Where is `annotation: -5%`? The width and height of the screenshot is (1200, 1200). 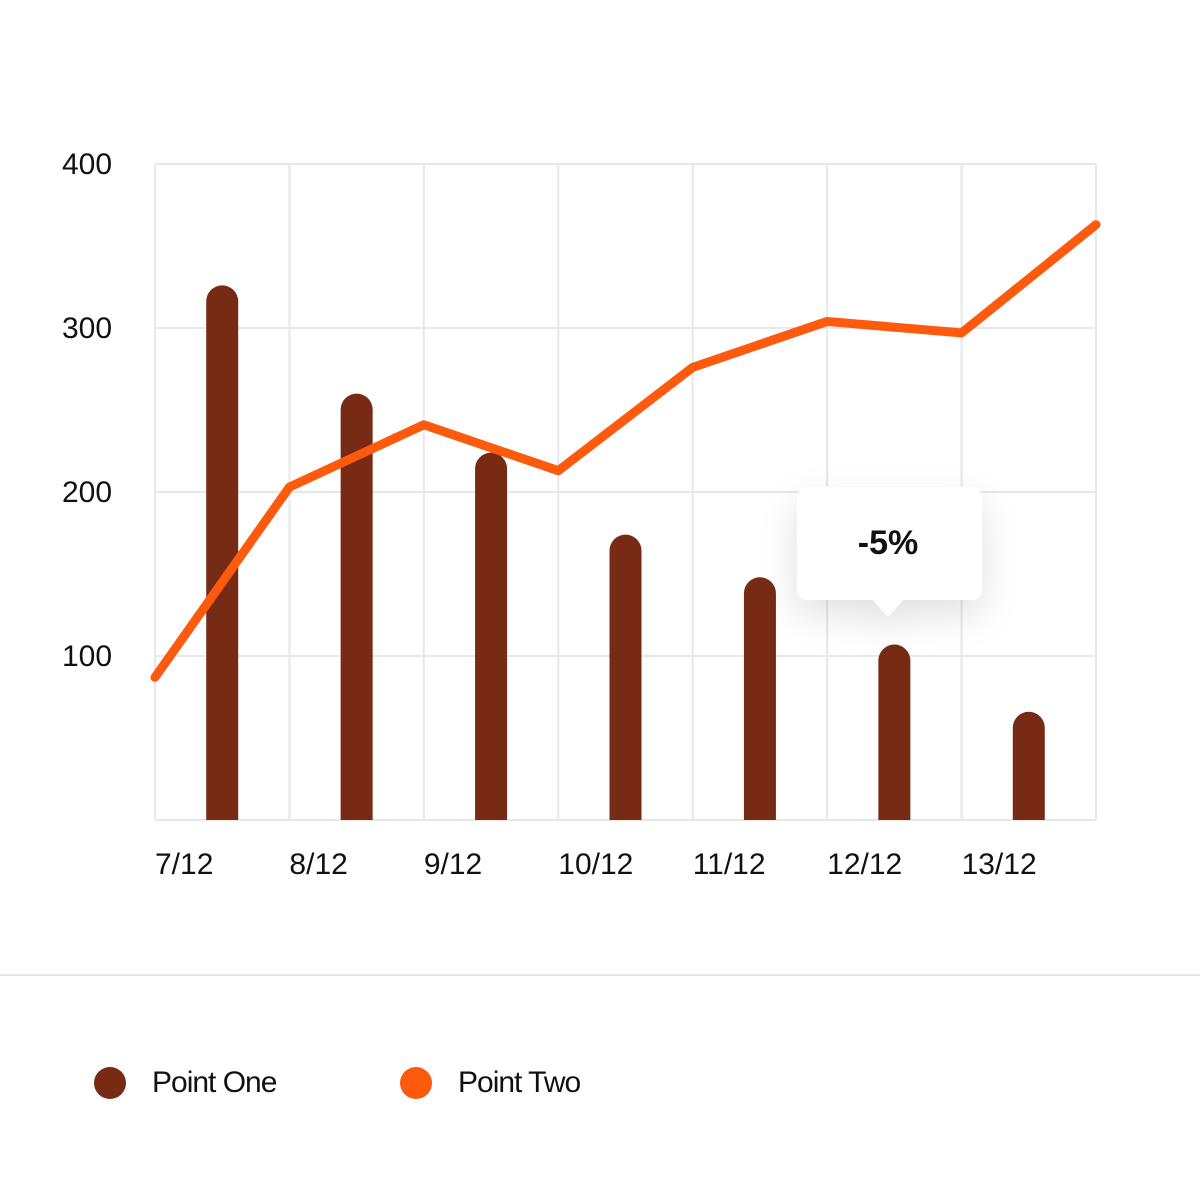
annotation: -5% is located at coordinates (888, 543).